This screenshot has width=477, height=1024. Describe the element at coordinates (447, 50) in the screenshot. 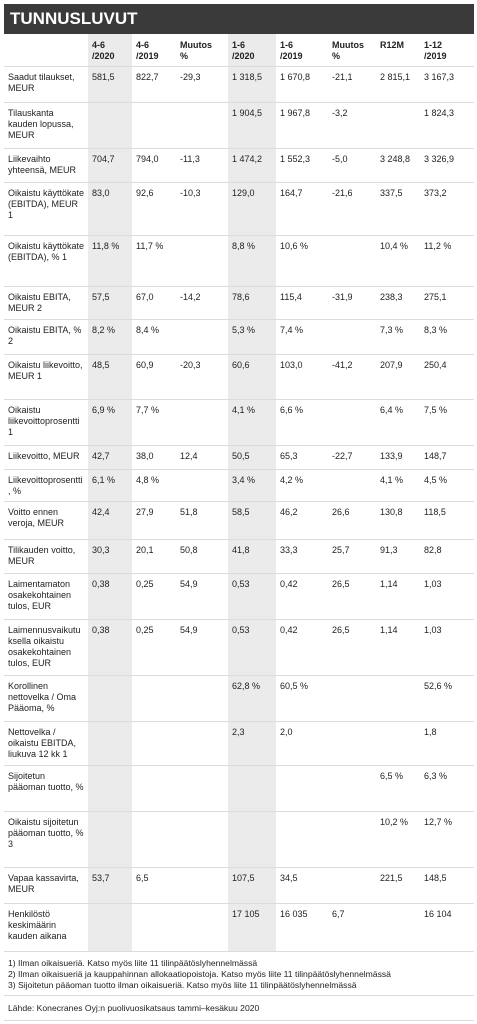

I see `header-cell: 1-12 /2019` at that location.